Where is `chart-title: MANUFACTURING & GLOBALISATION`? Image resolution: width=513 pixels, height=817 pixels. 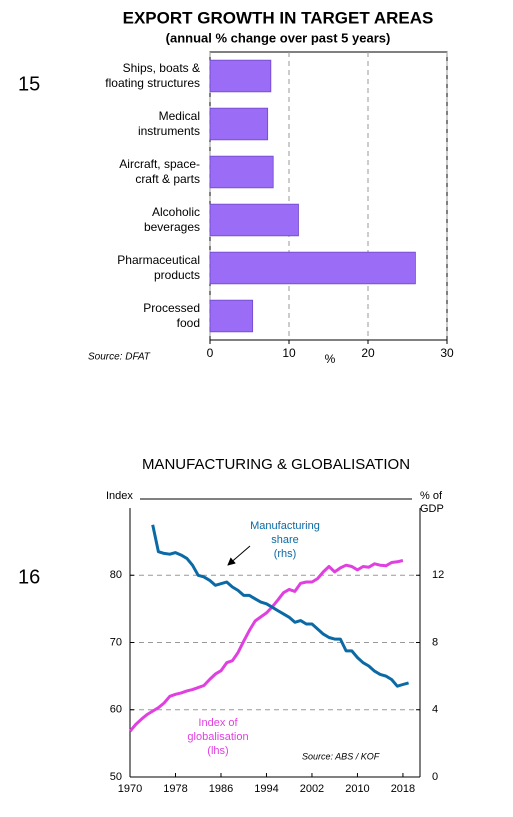
chart-title: MANUFACTURING & GLOBALISATION is located at coordinates (276, 464).